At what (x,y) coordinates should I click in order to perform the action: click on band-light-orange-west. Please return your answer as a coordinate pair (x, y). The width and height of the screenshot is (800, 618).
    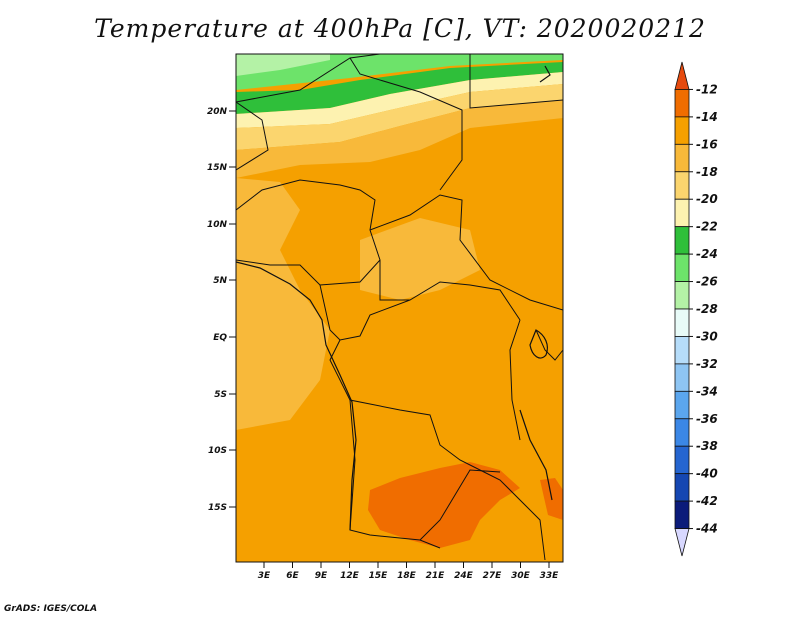
    Looking at the image, I should click on (283, 304).